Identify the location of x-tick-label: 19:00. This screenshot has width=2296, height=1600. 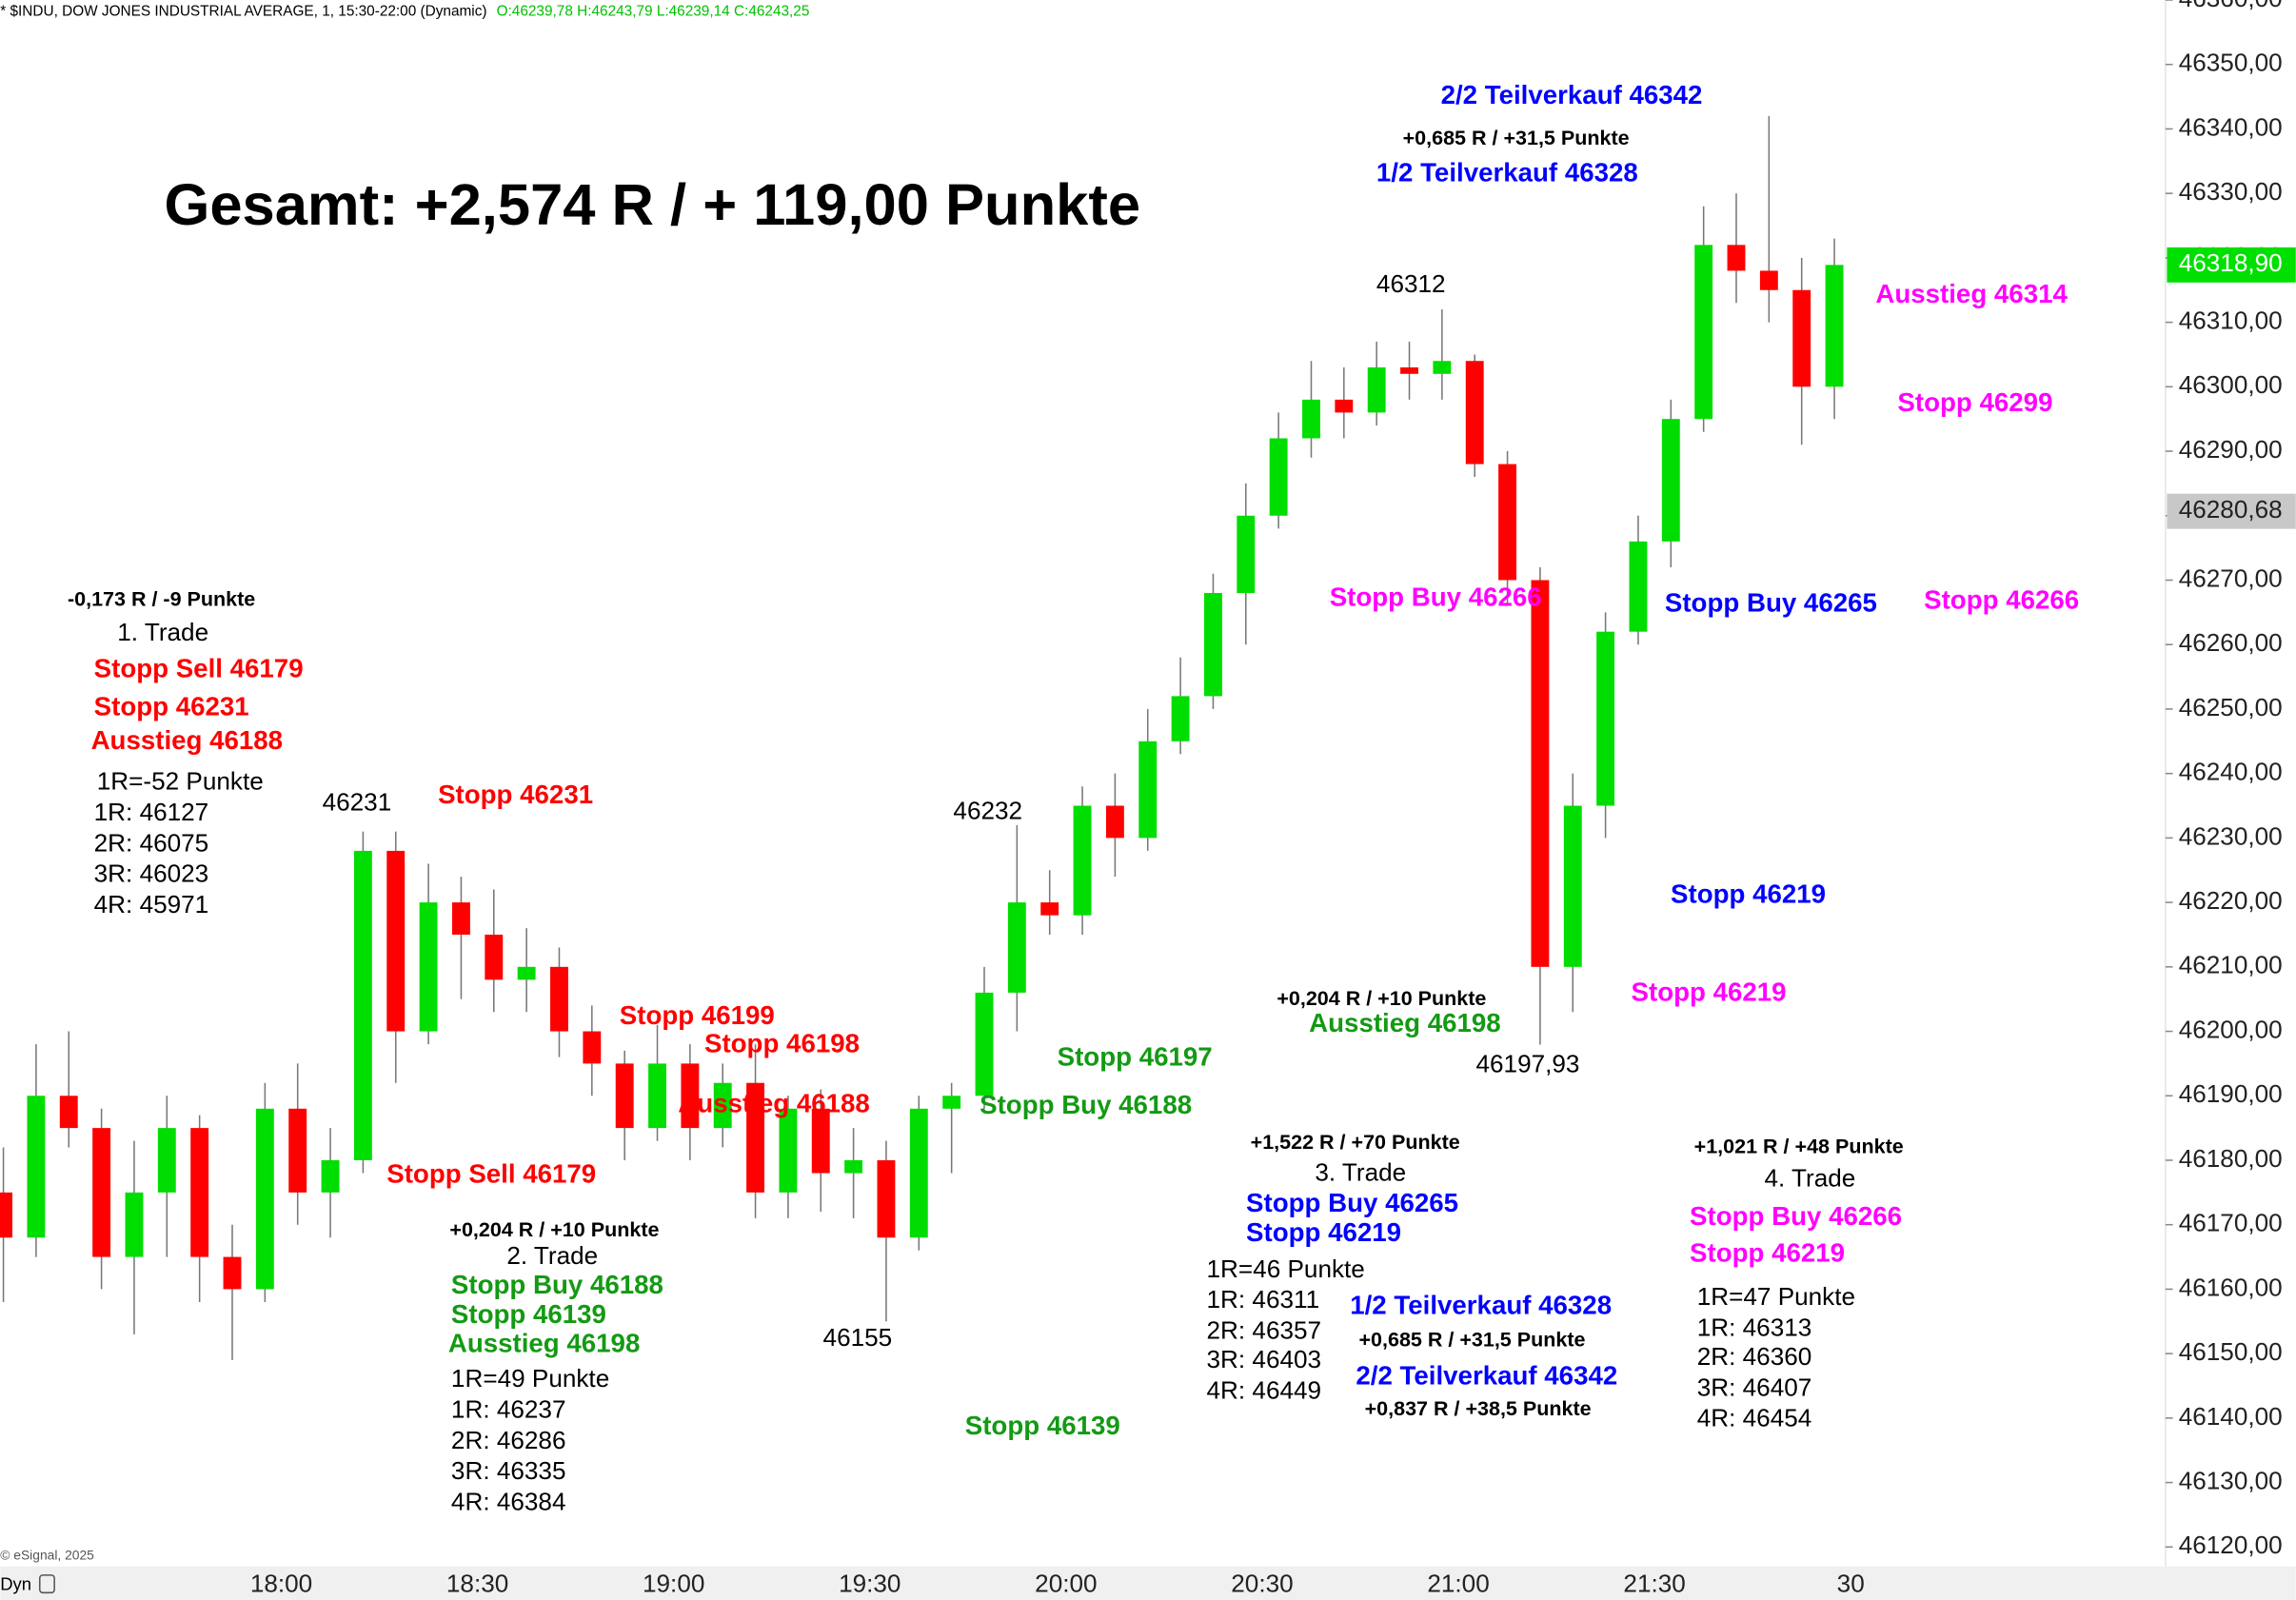
(673, 1584).